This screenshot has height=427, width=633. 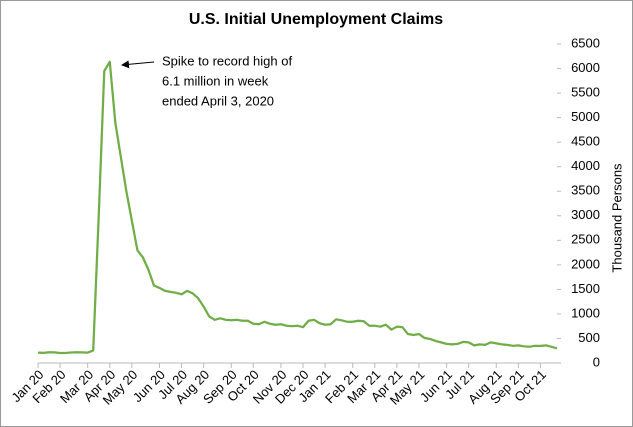 I want to click on chart-title: U.S. Initial Unemployment Claims, so click(x=316, y=19).